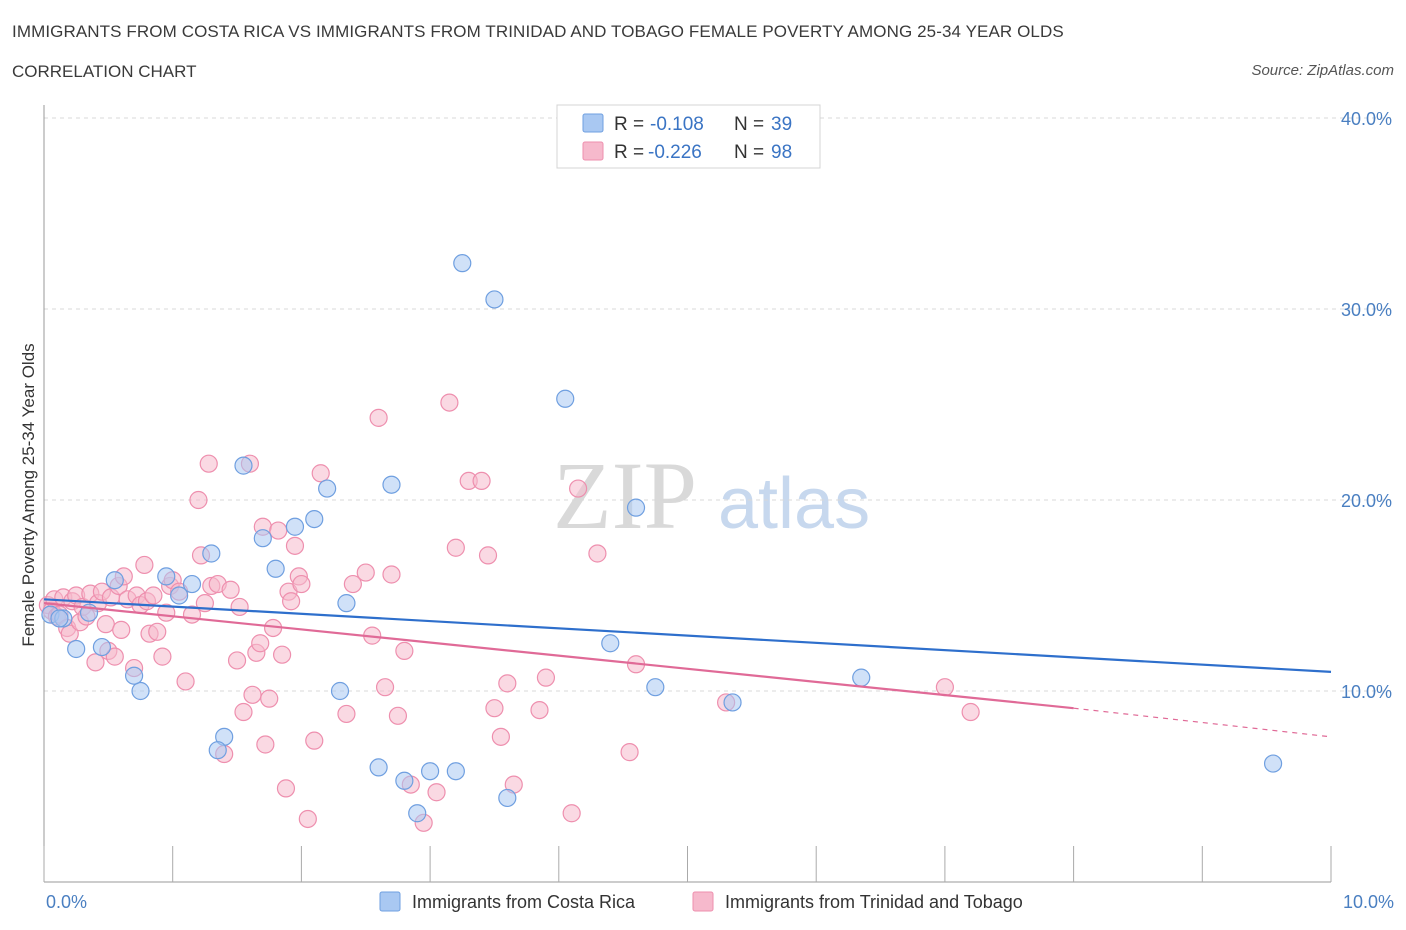 This screenshot has height=930, width=1406. What do you see at coordinates (675, 152) in the screenshot?
I see `legend-r-value-trinidad: -0.226` at bounding box center [675, 152].